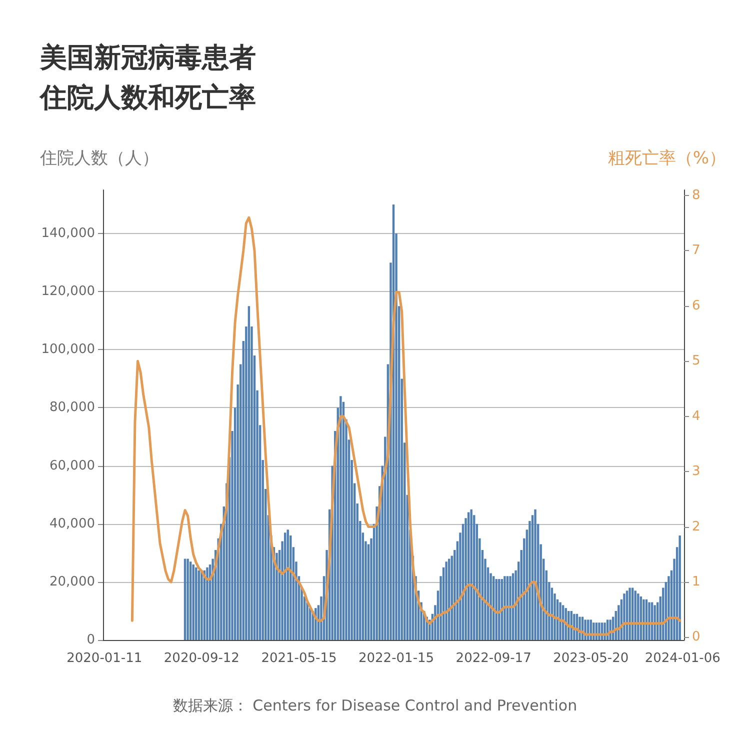  Describe the element at coordinates (104, 658) in the screenshot. I see `x-tick-label: 2020-01-11` at that location.